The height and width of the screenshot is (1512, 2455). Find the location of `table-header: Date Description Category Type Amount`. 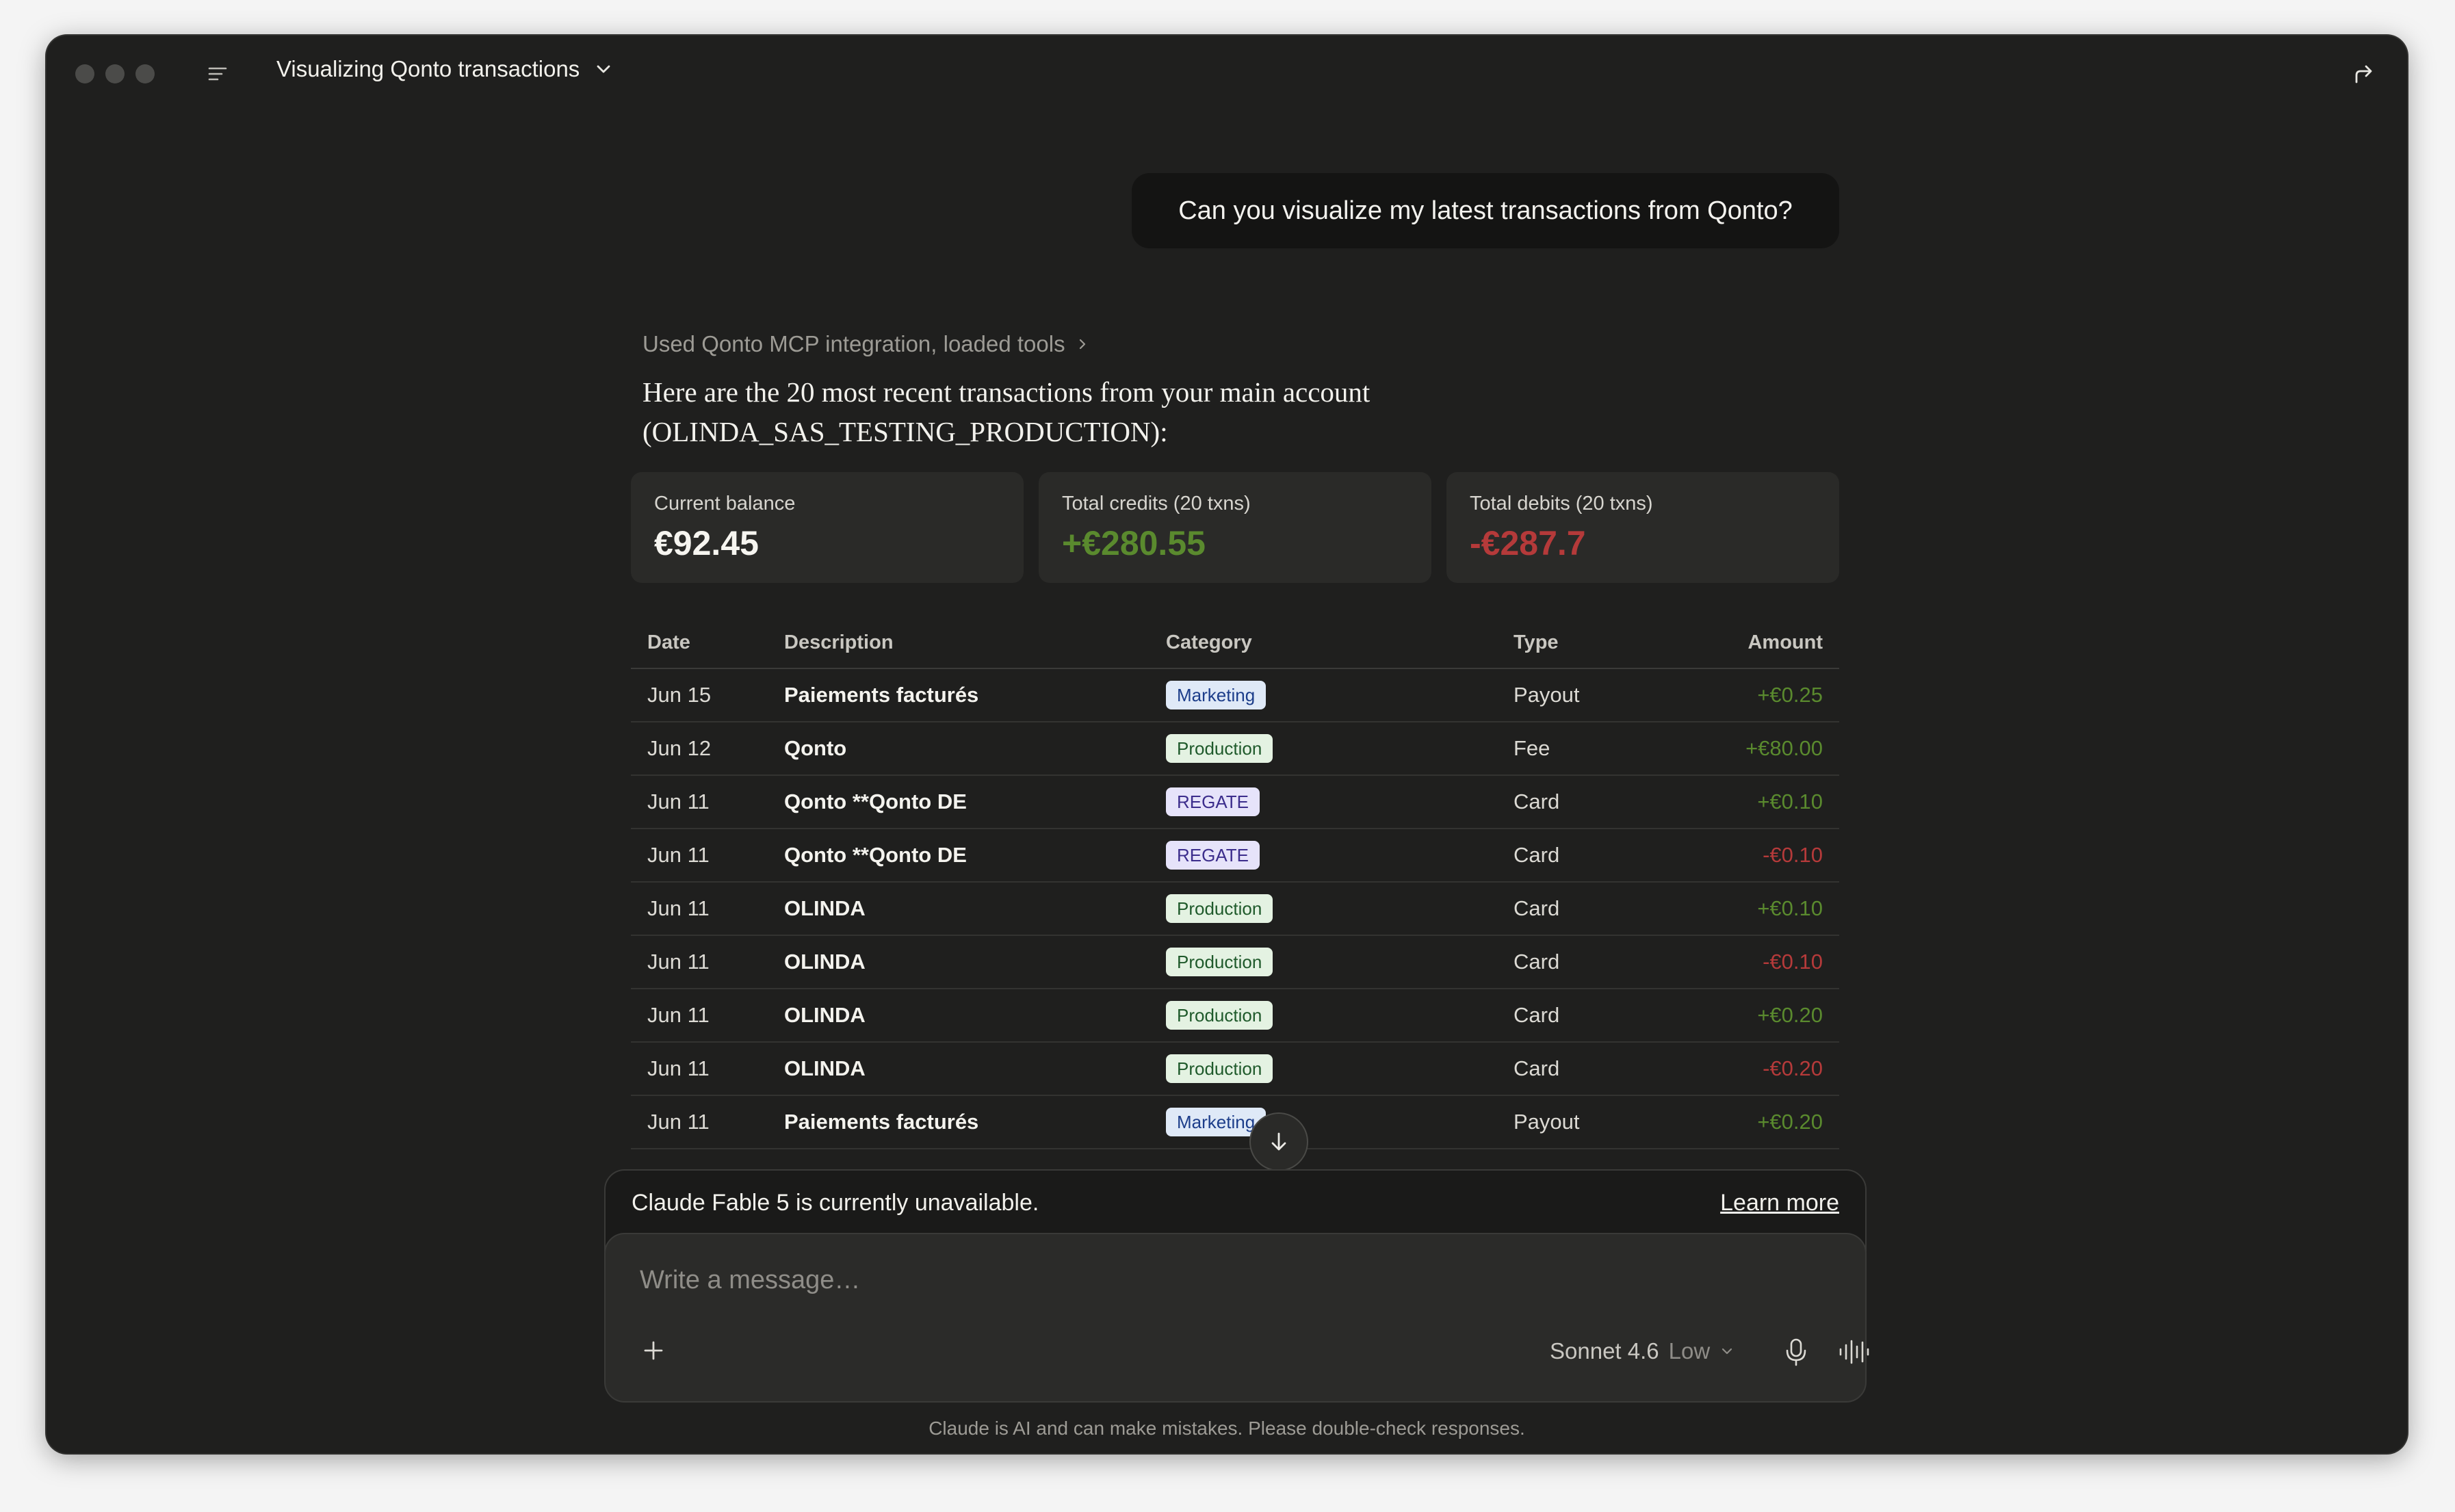

table-header: Date Description Category Type Amount is located at coordinates (1235, 643).